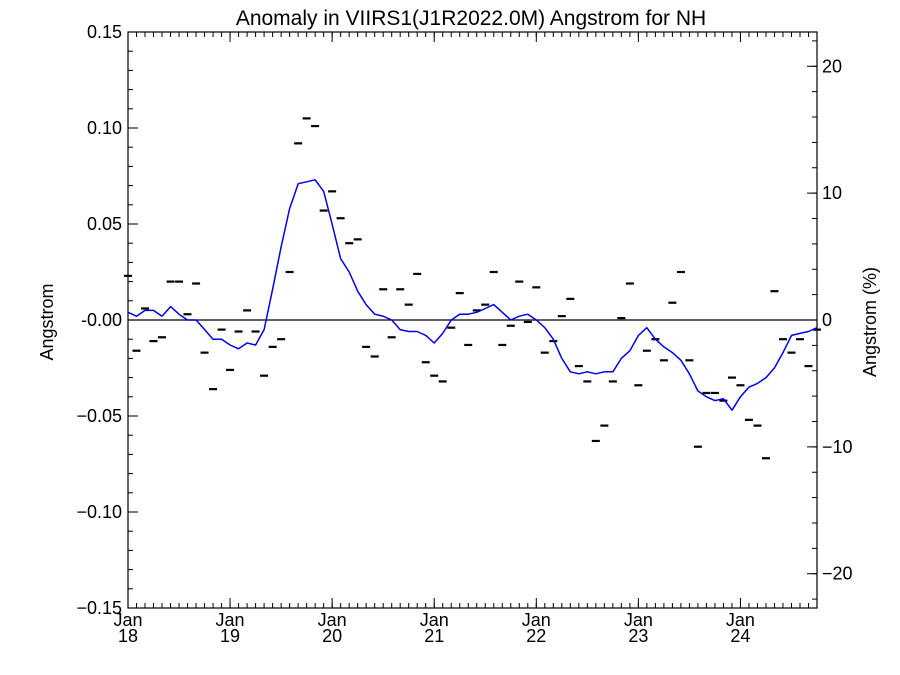 The width and height of the screenshot is (900, 675). Describe the element at coordinates (99, 608) in the screenshot. I see `y-tick-label-left: −0.15` at that location.